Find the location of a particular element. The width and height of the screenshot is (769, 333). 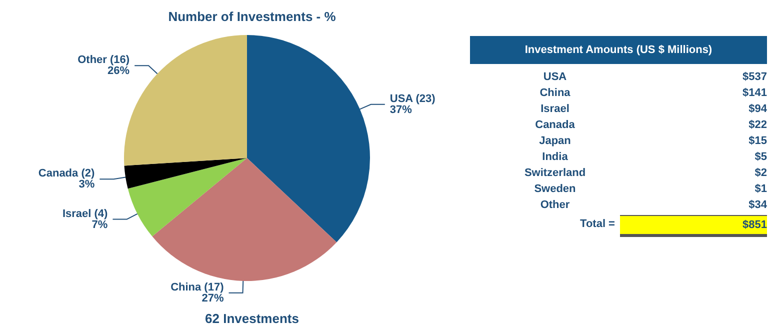

text: $94 is located at coordinates (757, 109).